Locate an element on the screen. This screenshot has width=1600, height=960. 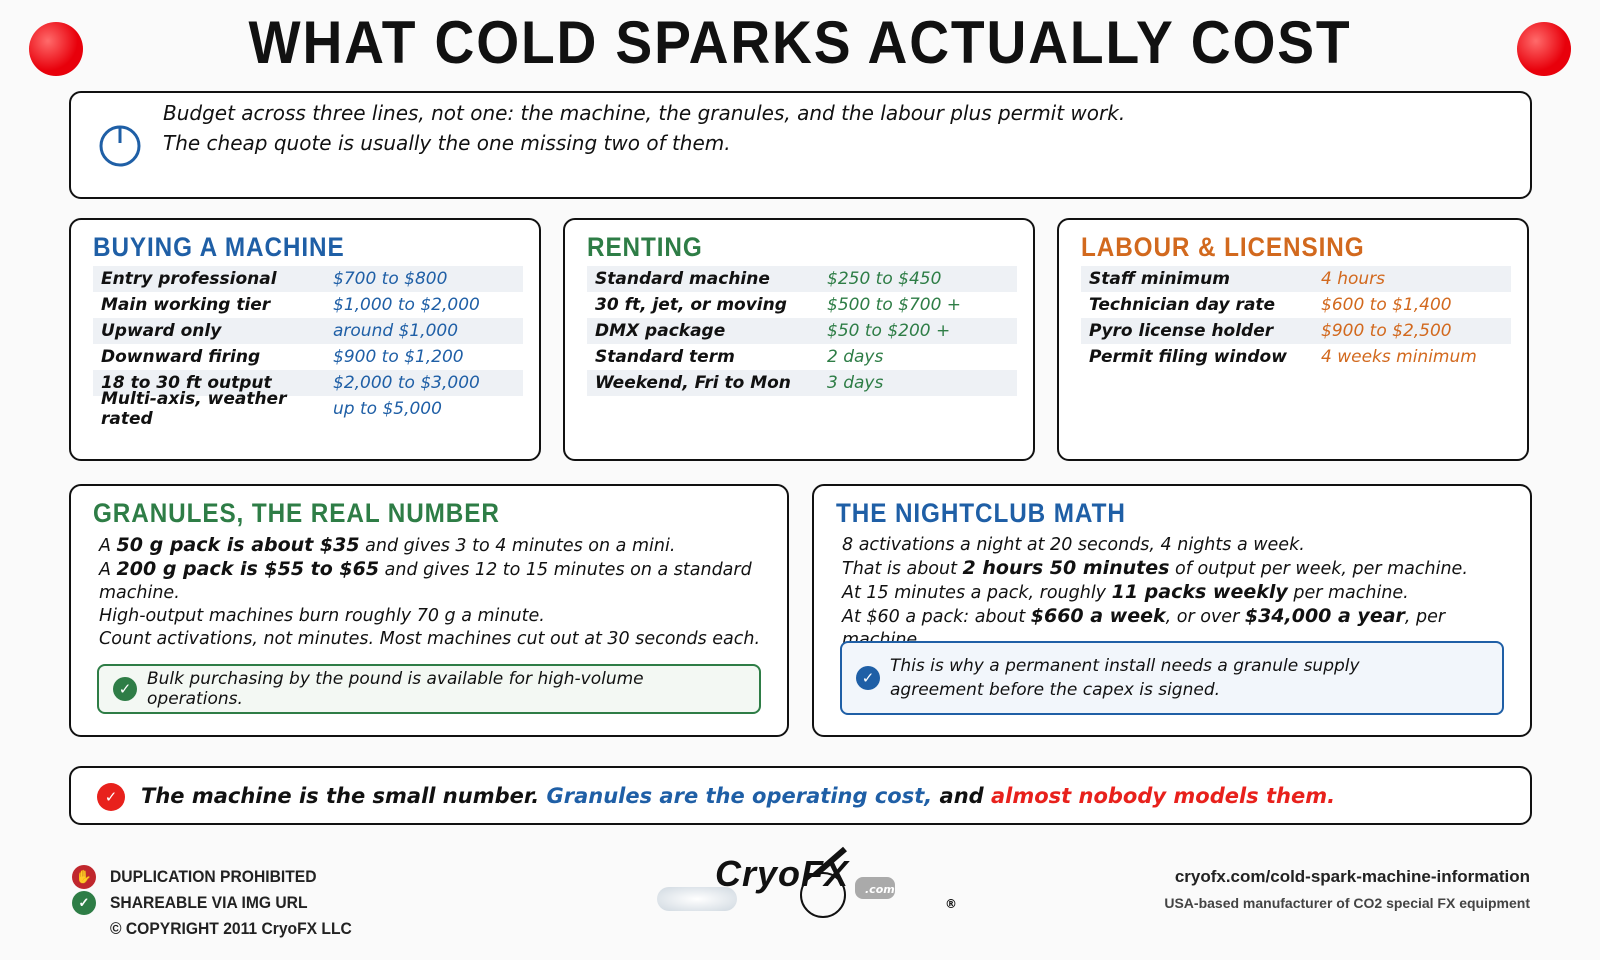
text: At $60 a pack: about is located at coordinates (936, 617).